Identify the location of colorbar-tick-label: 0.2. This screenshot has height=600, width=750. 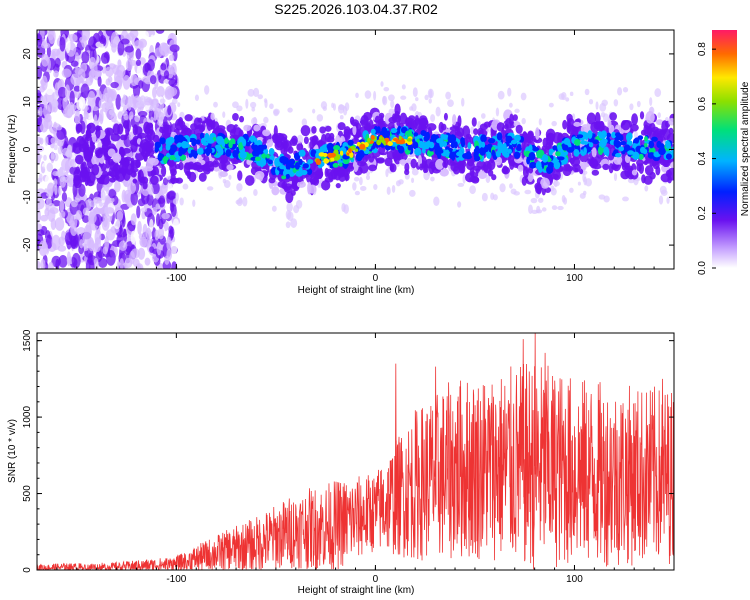
(702, 213).